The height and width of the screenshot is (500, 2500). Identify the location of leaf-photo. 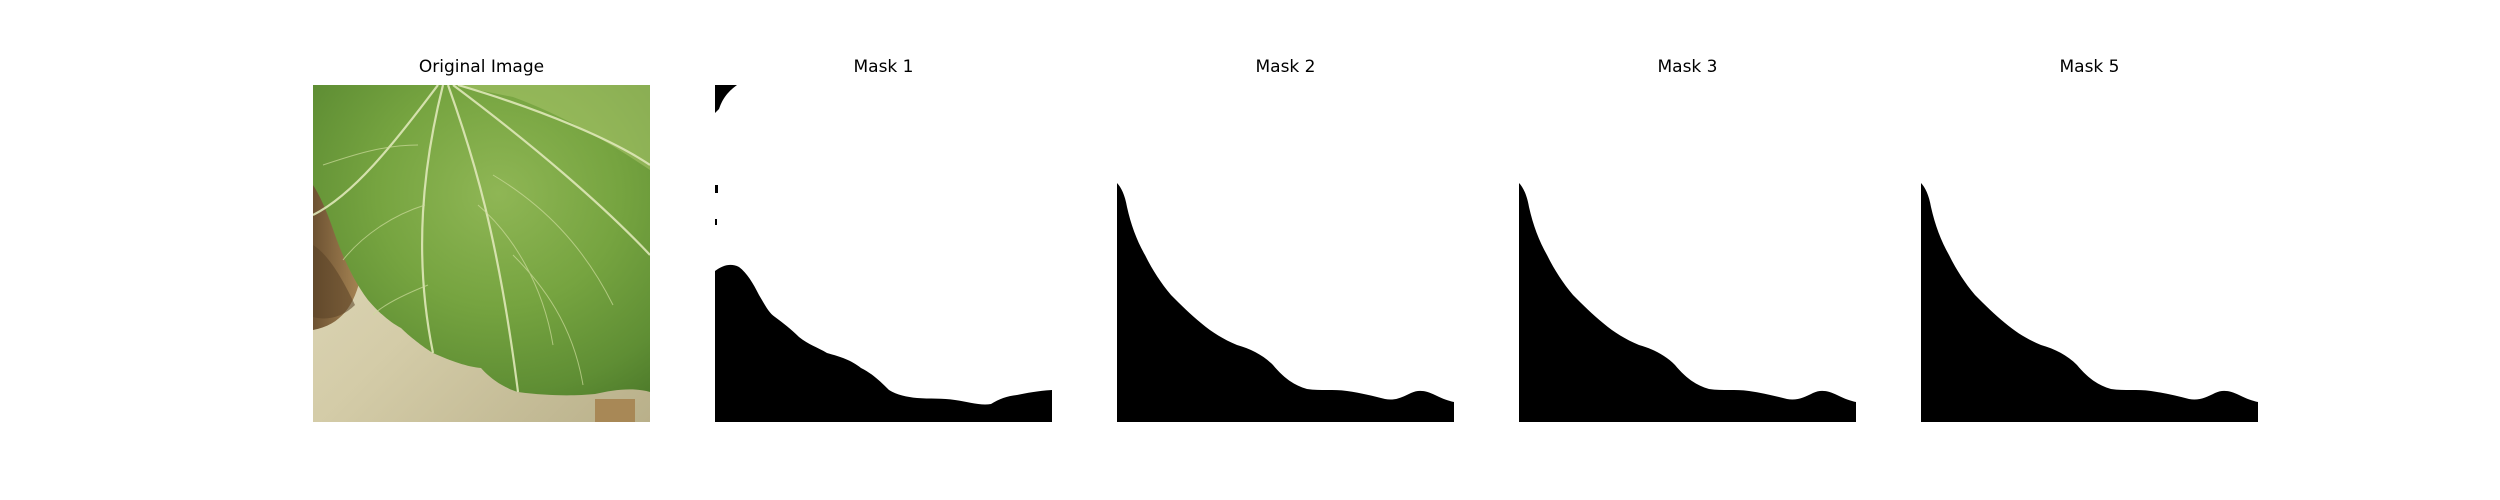
(481, 253).